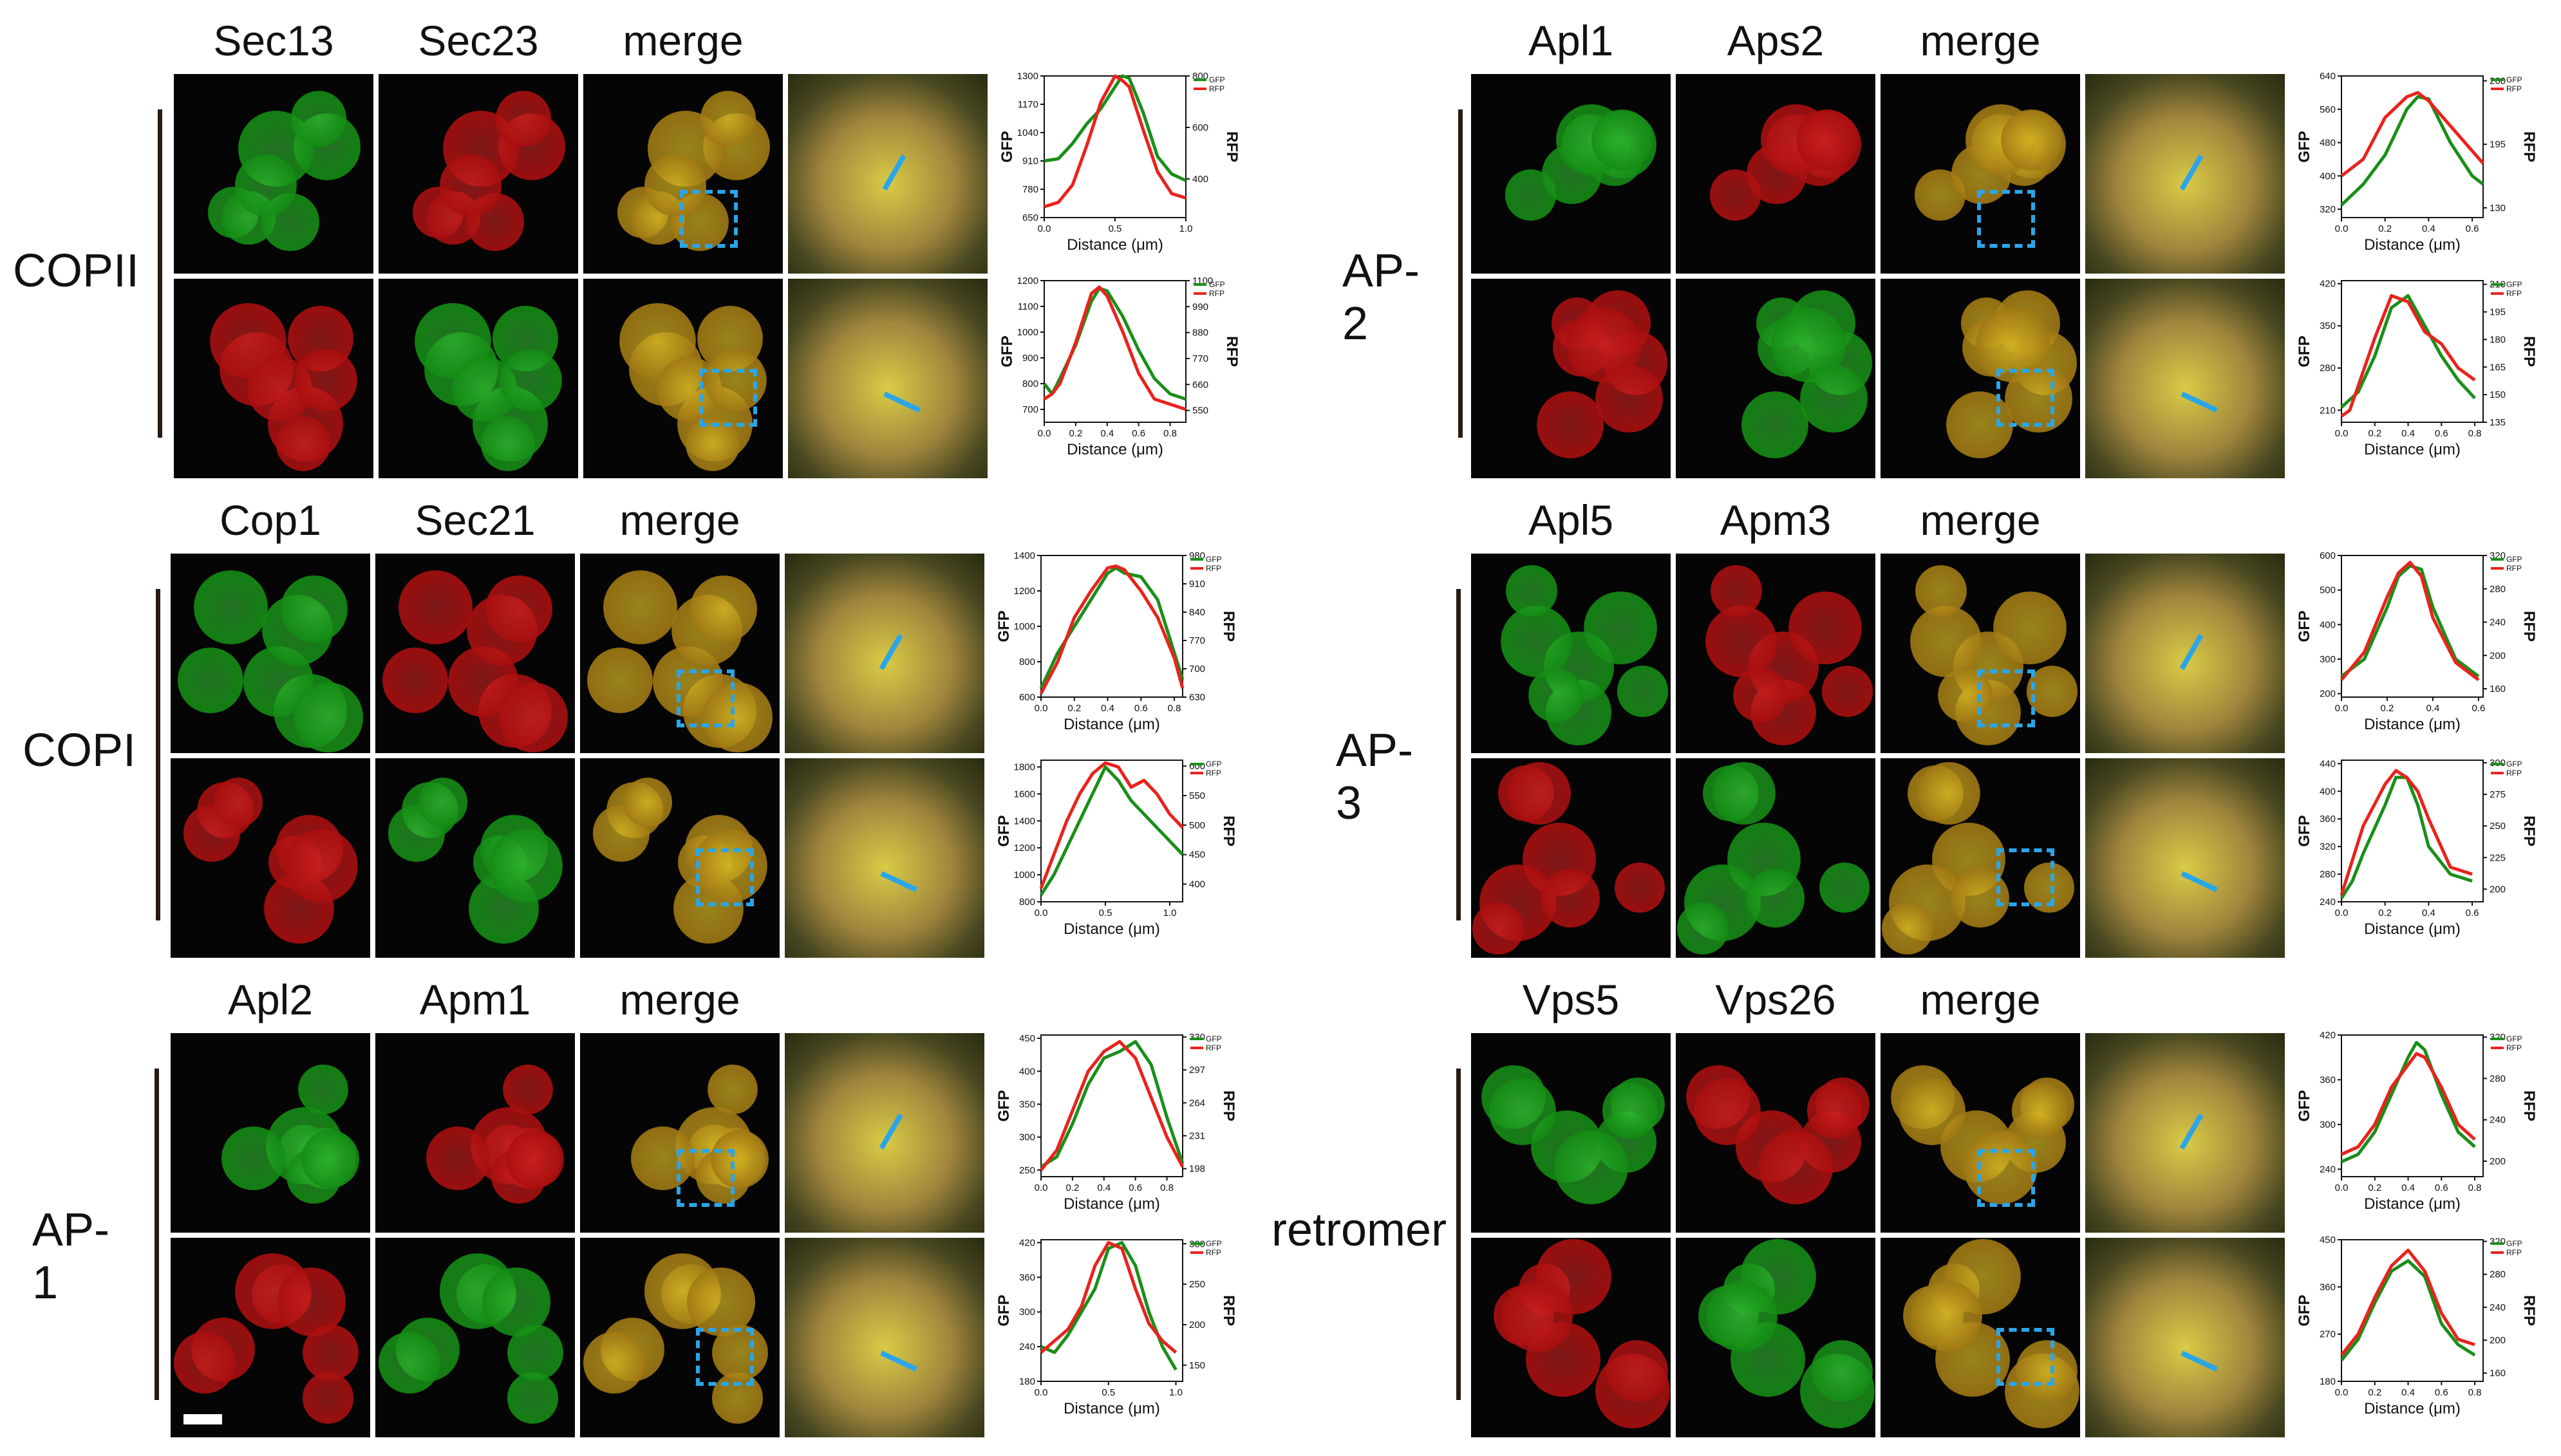 Image resolution: width=2561 pixels, height=1456 pixels. What do you see at coordinates (2498, 81) in the screenshot?
I see `y2-tick-label: 260` at bounding box center [2498, 81].